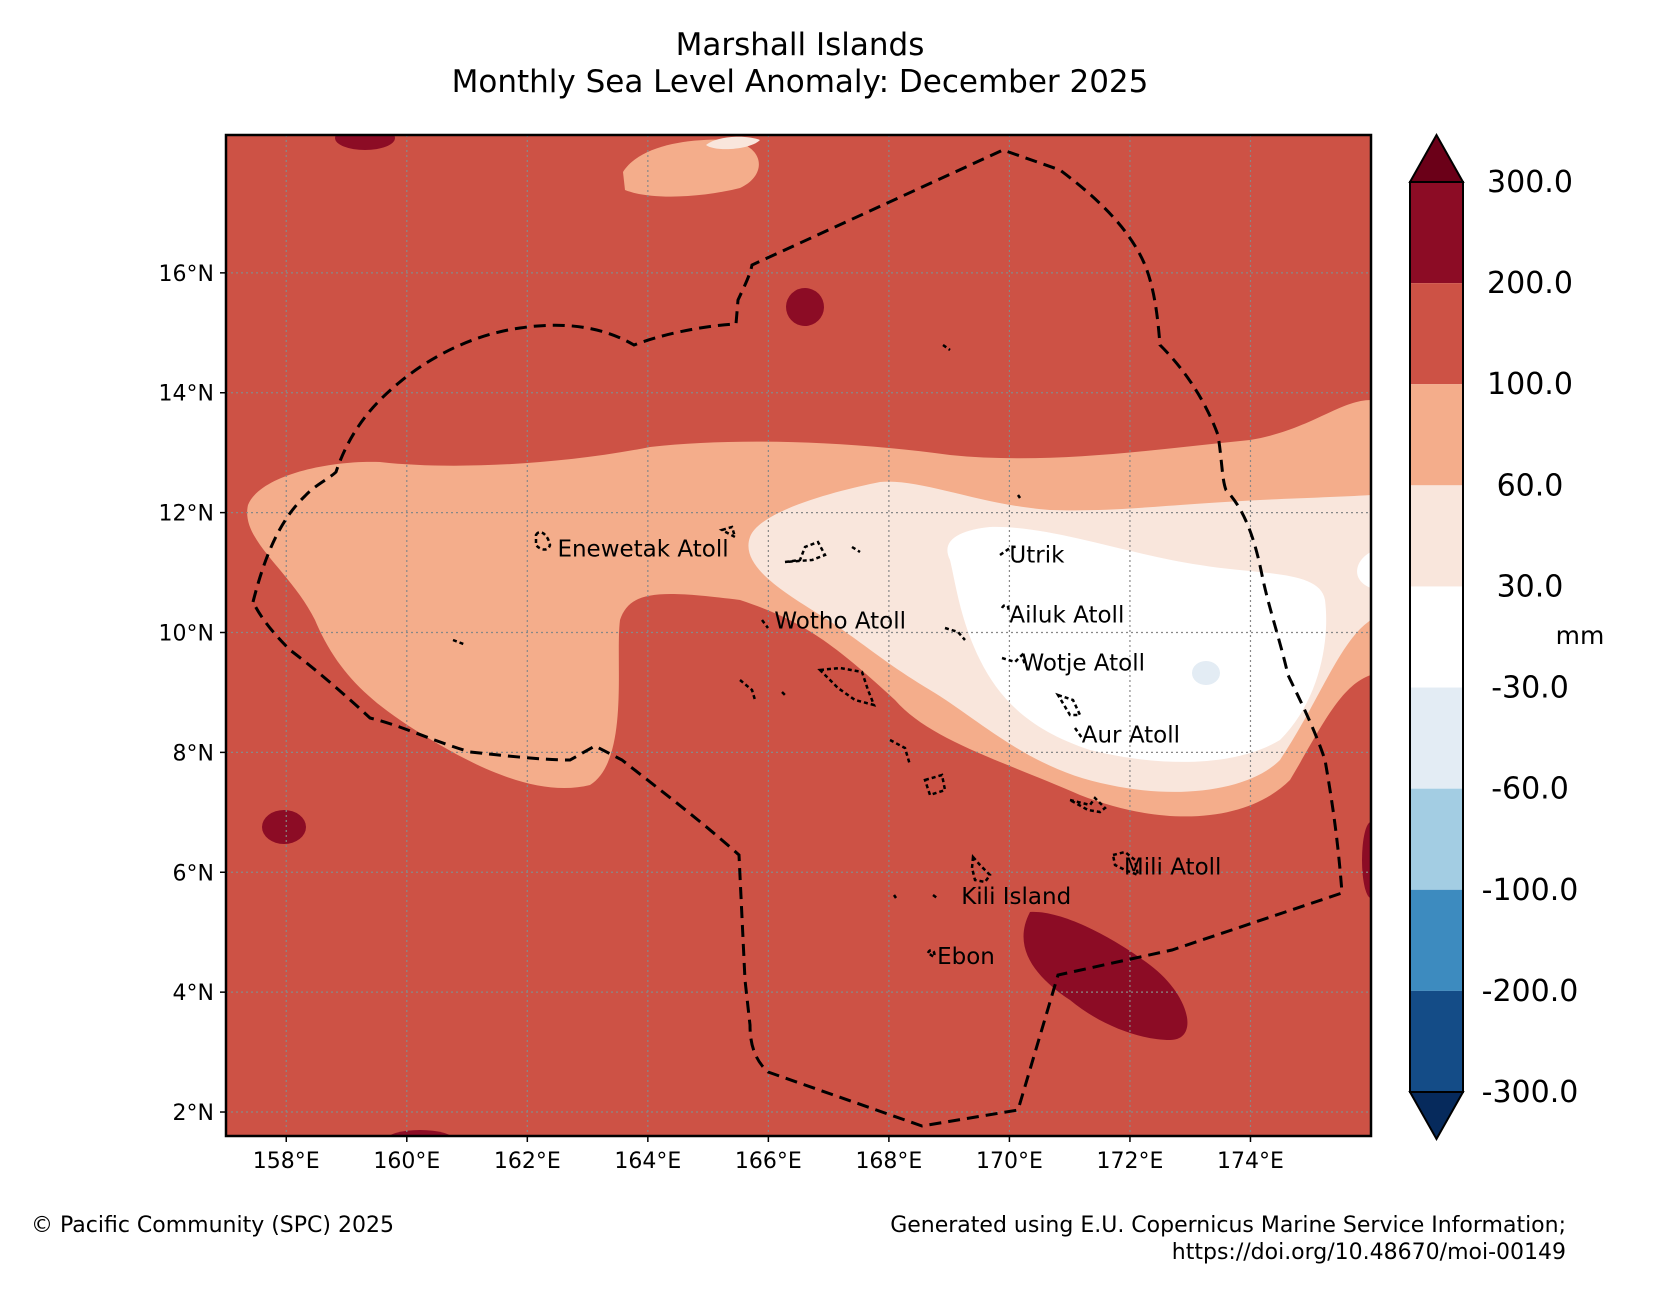  I want to click on lon-tick-label: 168°E, so click(888, 1161).